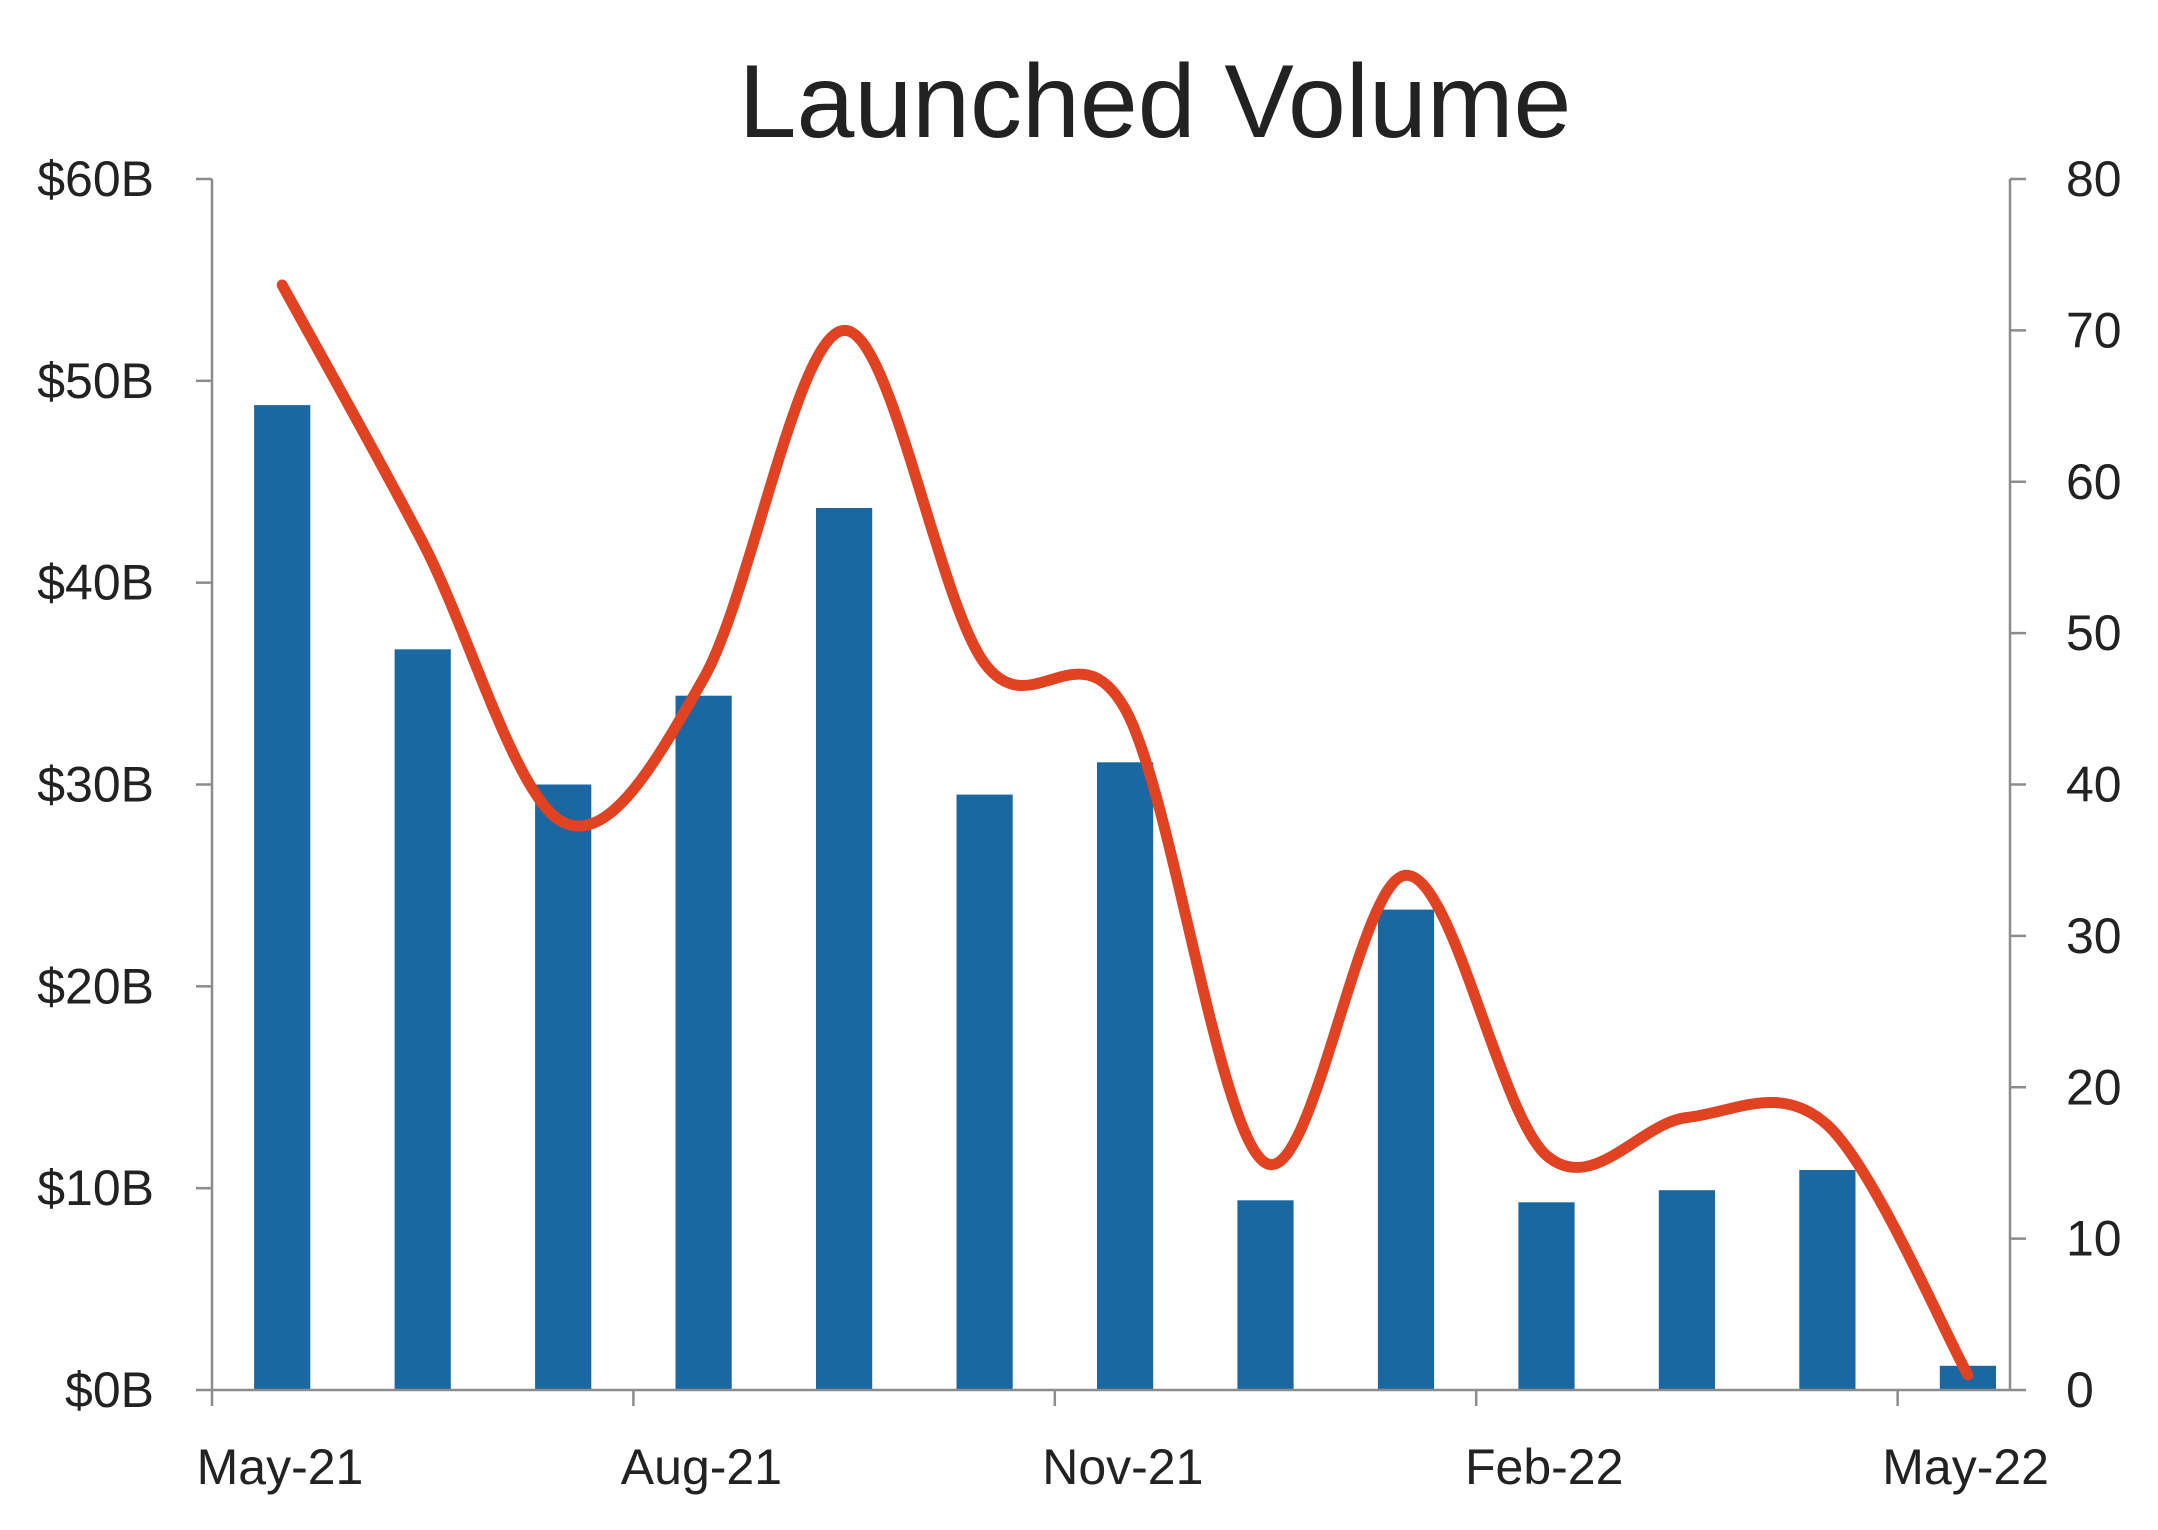  Describe the element at coordinates (1544, 1467) in the screenshot. I see `x-axis-tick-label: Feb-22` at that location.